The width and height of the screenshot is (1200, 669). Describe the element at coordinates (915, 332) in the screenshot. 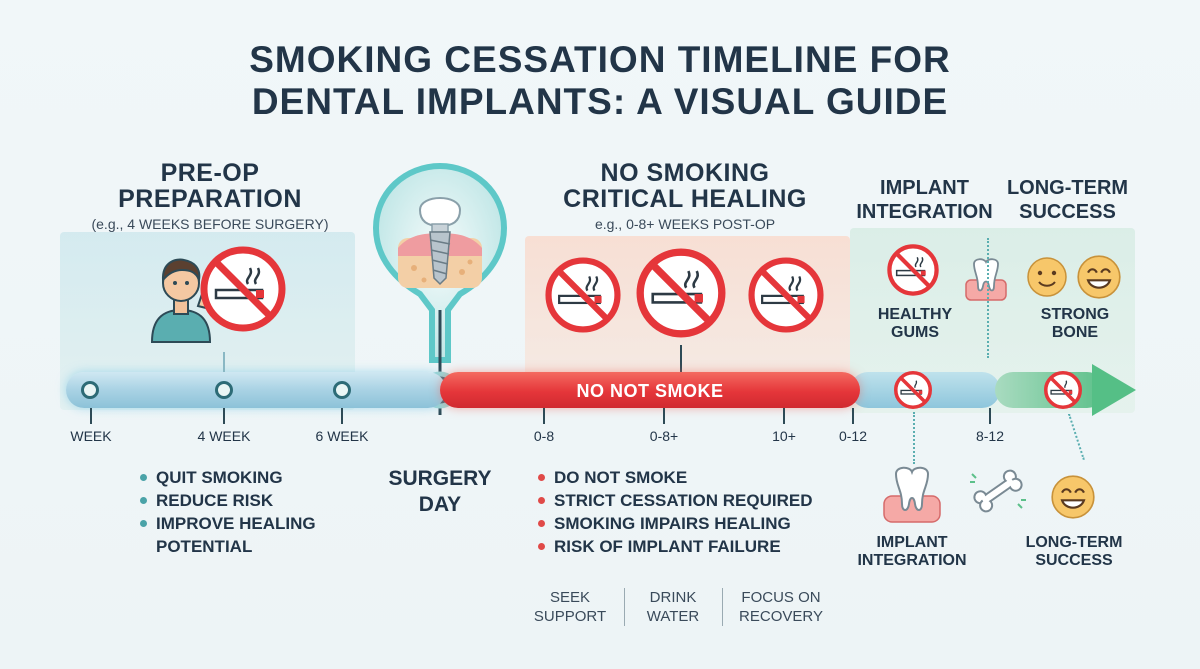

I see `healthy-gums-label-line2: GUMS` at that location.